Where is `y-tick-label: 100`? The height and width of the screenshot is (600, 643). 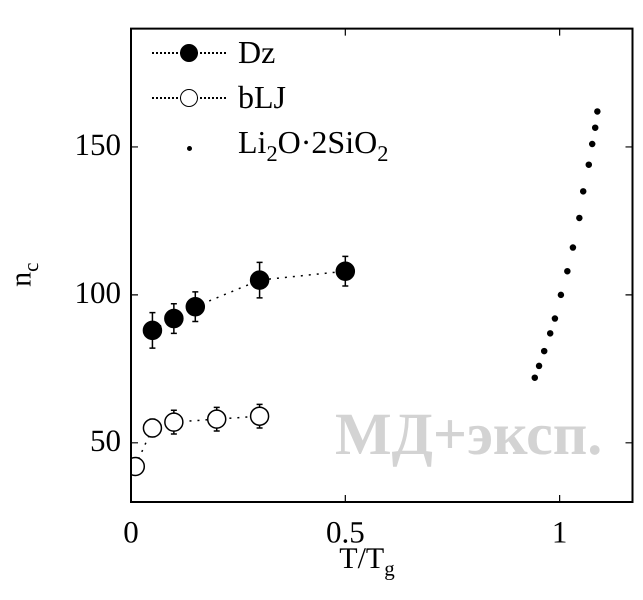 y-tick-label: 100 is located at coordinates (97, 292).